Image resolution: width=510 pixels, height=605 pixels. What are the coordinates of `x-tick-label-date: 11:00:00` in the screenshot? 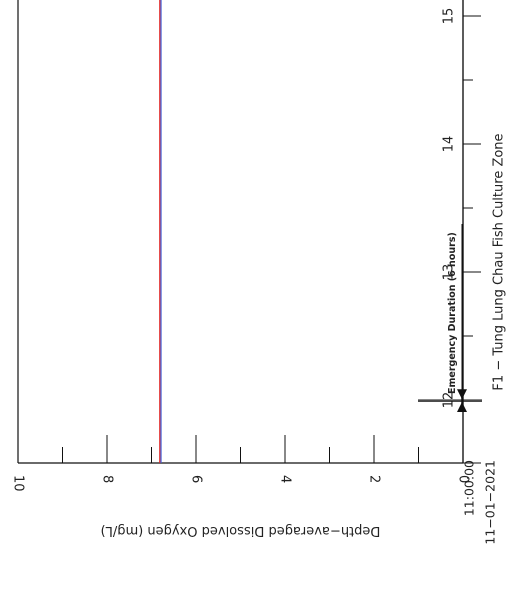 It's located at (469, 488).